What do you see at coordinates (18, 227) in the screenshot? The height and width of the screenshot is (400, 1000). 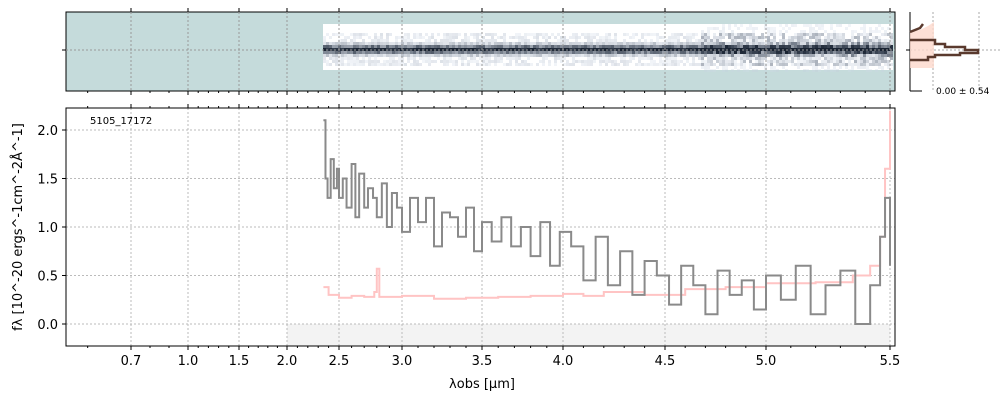 I see `y-axis-label: fλ [10^-20 ergs^-1cm^-2Å^-1]` at bounding box center [18, 227].